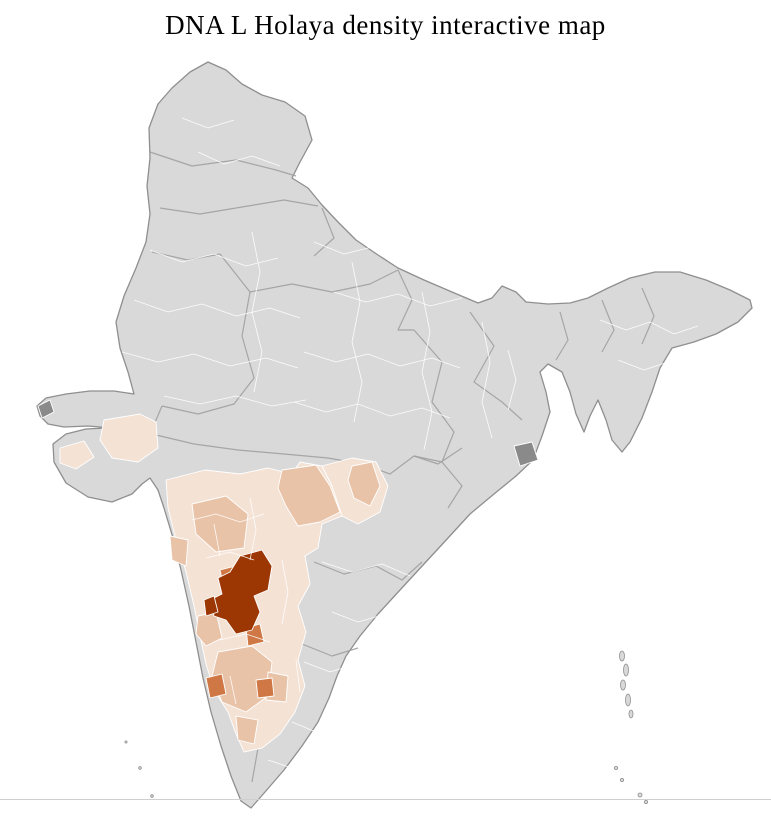  I want to click on page-title: DNA L Holaya density interactive map, so click(385, 25).